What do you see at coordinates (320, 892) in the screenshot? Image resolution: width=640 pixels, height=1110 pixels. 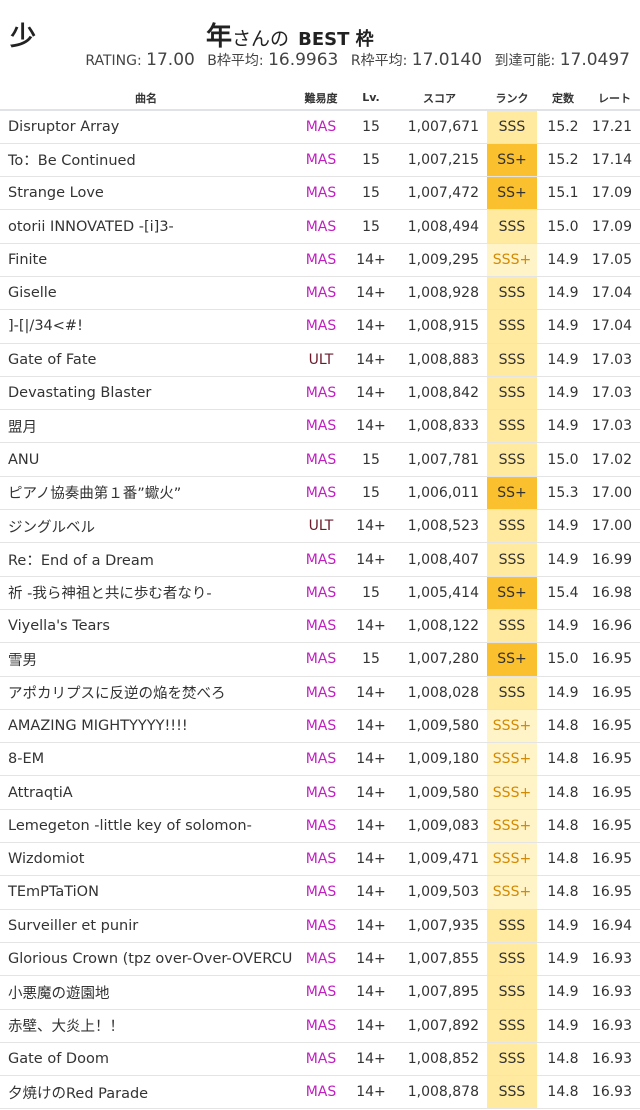 I see `table-row: TEmPTaTiON MAS 14+ 1,009,503 SSS+ 14.8 16.95` at bounding box center [320, 892].